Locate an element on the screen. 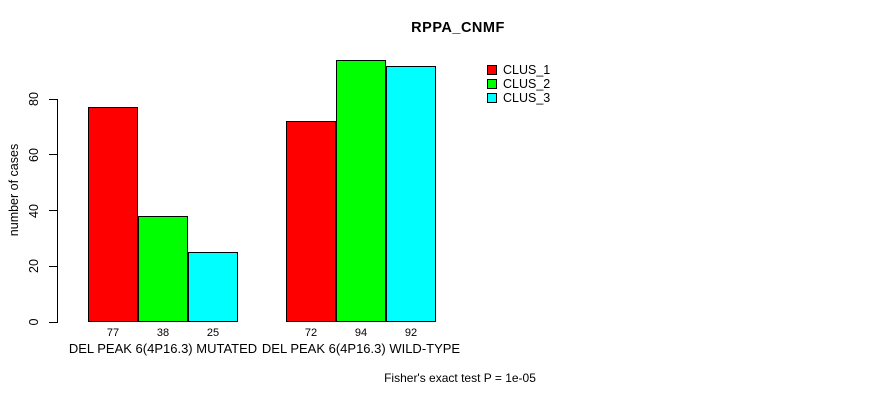  bar-value-label: 38 is located at coordinates (163, 333).